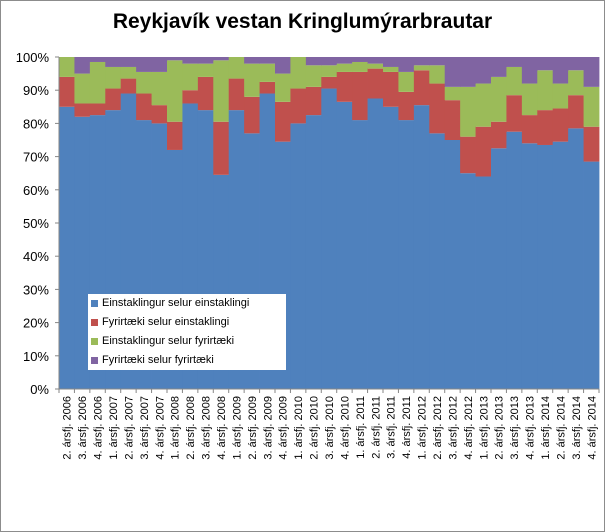 Image resolution: width=605 pixels, height=532 pixels. Describe the element at coordinates (160, 428) in the screenshot. I see `x-tick-label: 4. ársfj. 2007` at that location.